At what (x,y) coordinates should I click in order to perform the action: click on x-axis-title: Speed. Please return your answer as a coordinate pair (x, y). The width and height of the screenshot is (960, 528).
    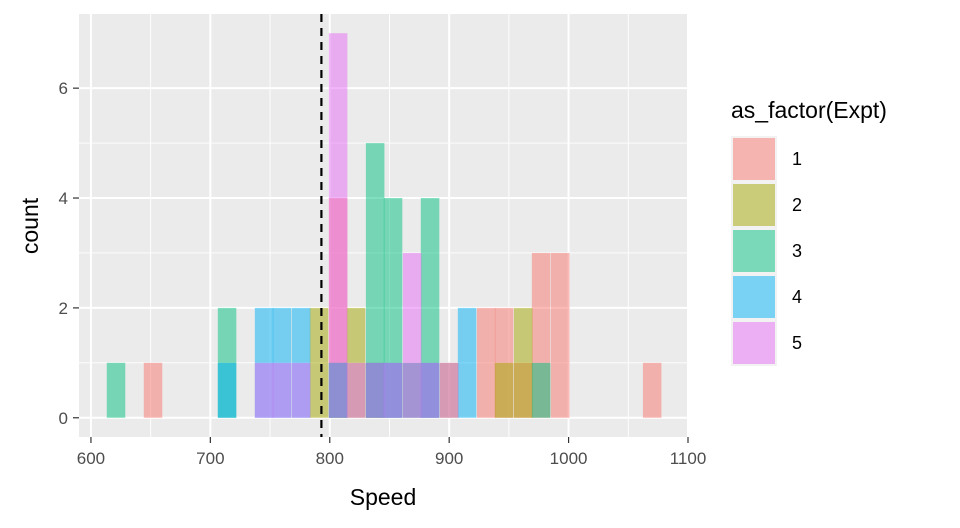
    Looking at the image, I should click on (383, 497).